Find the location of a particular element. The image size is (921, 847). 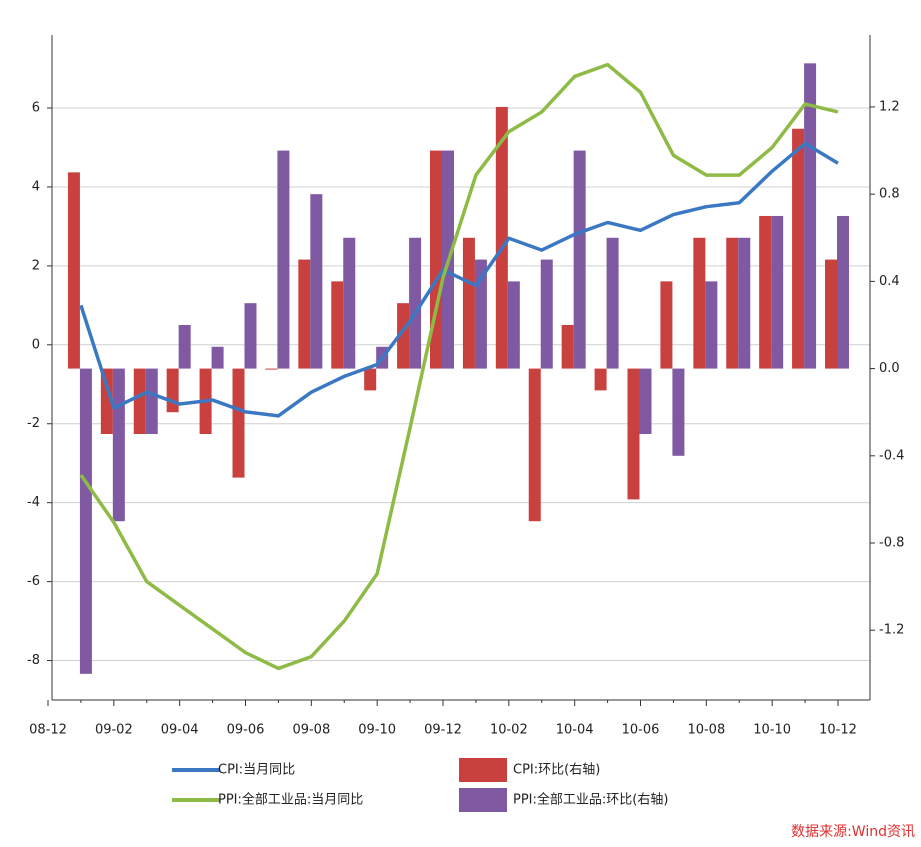

y-tick-label: 4 is located at coordinates (36, 186).